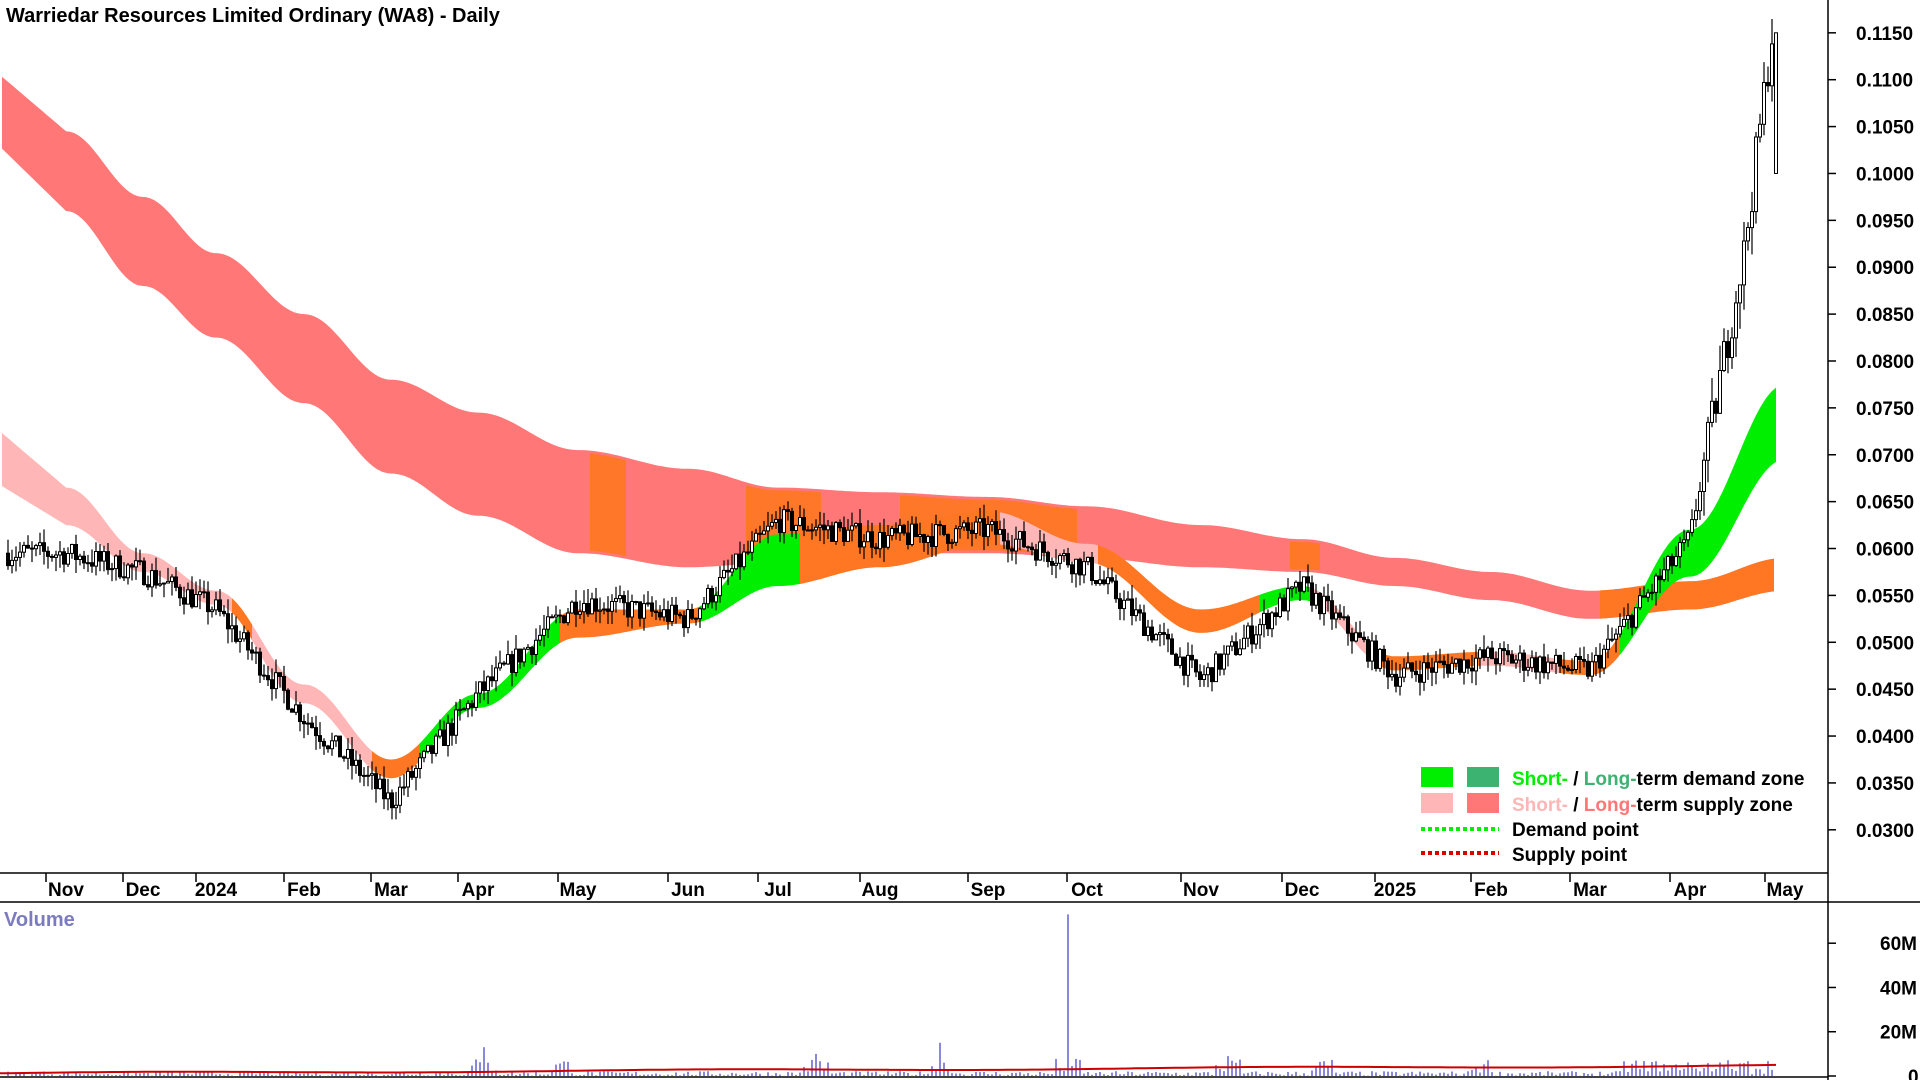 The width and height of the screenshot is (1920, 1080). What do you see at coordinates (1483, 777) in the screenshot?
I see `legend-swatch-long-demand` at bounding box center [1483, 777].